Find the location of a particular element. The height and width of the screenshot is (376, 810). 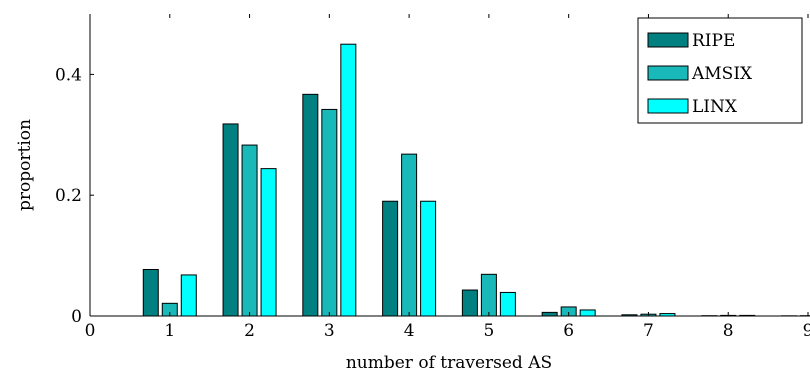

x-tick-label: 8 is located at coordinates (728, 331).